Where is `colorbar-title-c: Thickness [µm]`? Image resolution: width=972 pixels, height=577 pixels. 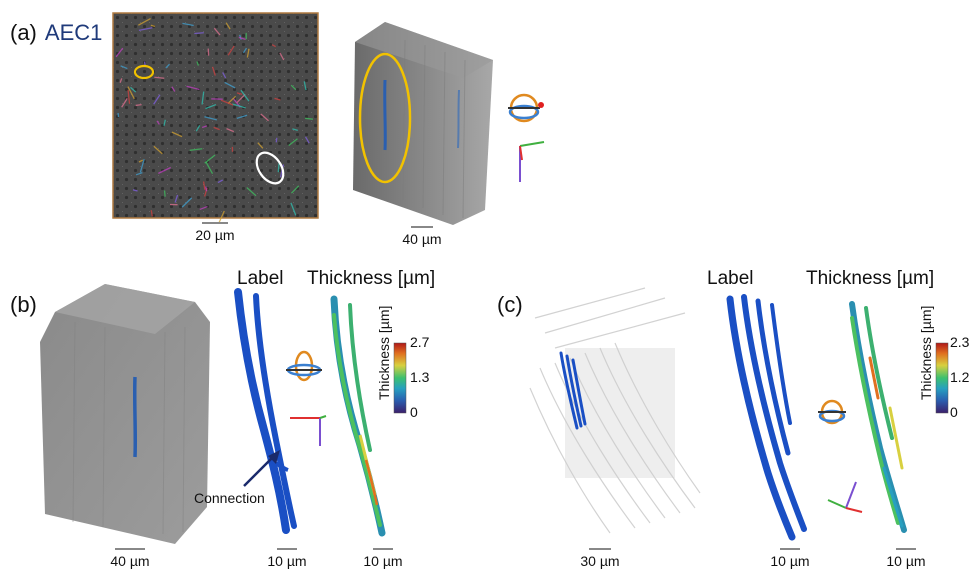 colorbar-title-c: Thickness [µm] is located at coordinates (926, 352).